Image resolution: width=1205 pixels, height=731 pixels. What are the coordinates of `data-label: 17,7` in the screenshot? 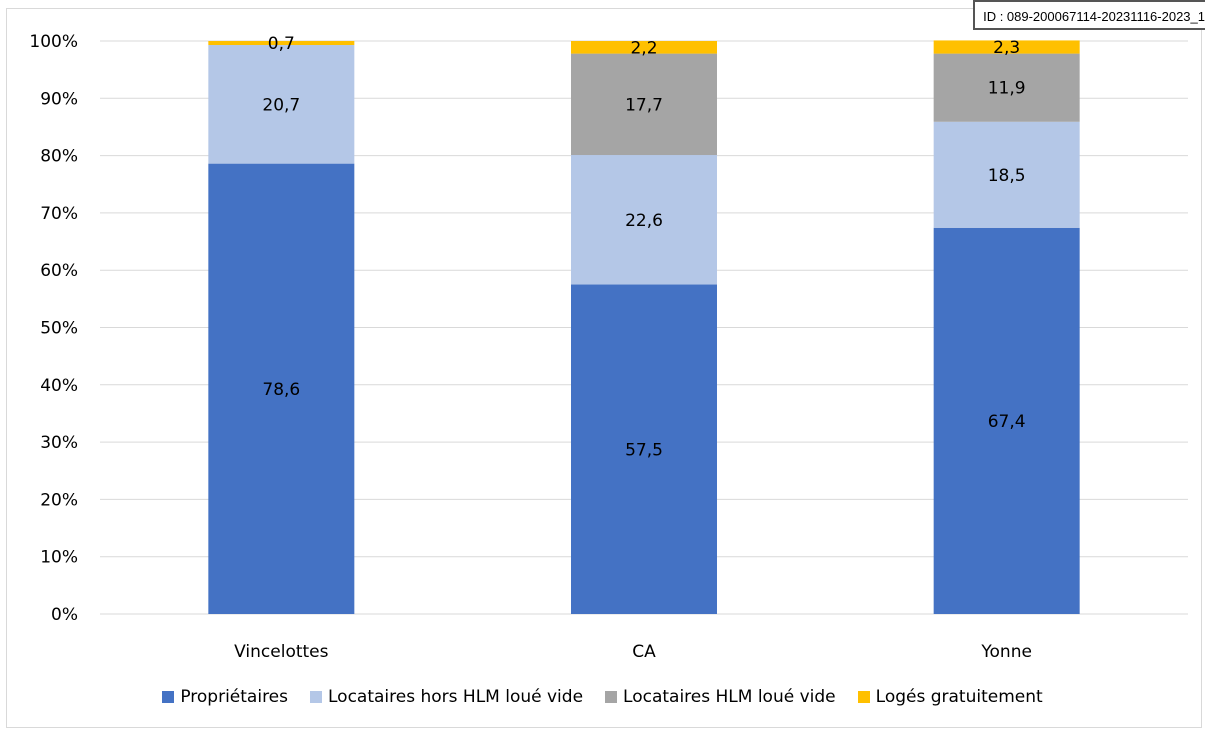 It's located at (644, 105).